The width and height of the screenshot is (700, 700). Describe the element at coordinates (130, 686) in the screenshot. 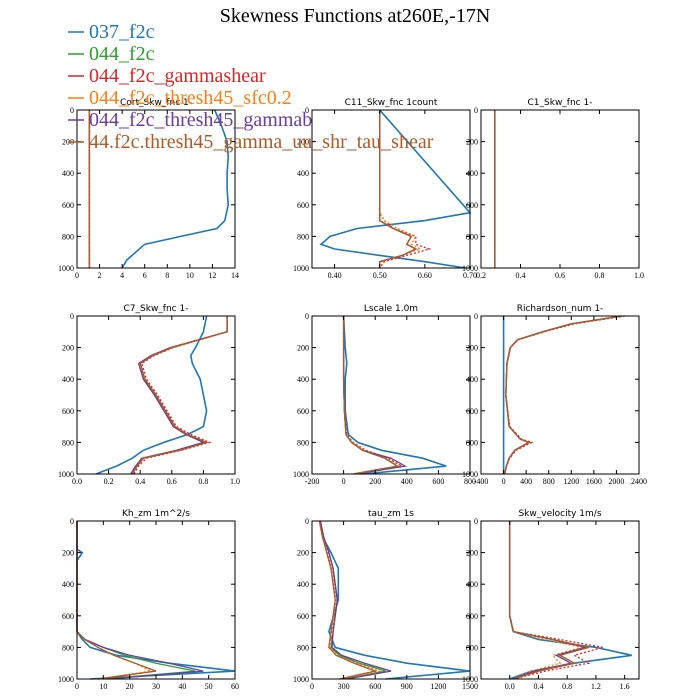

I see `x-tick-label: 20` at that location.